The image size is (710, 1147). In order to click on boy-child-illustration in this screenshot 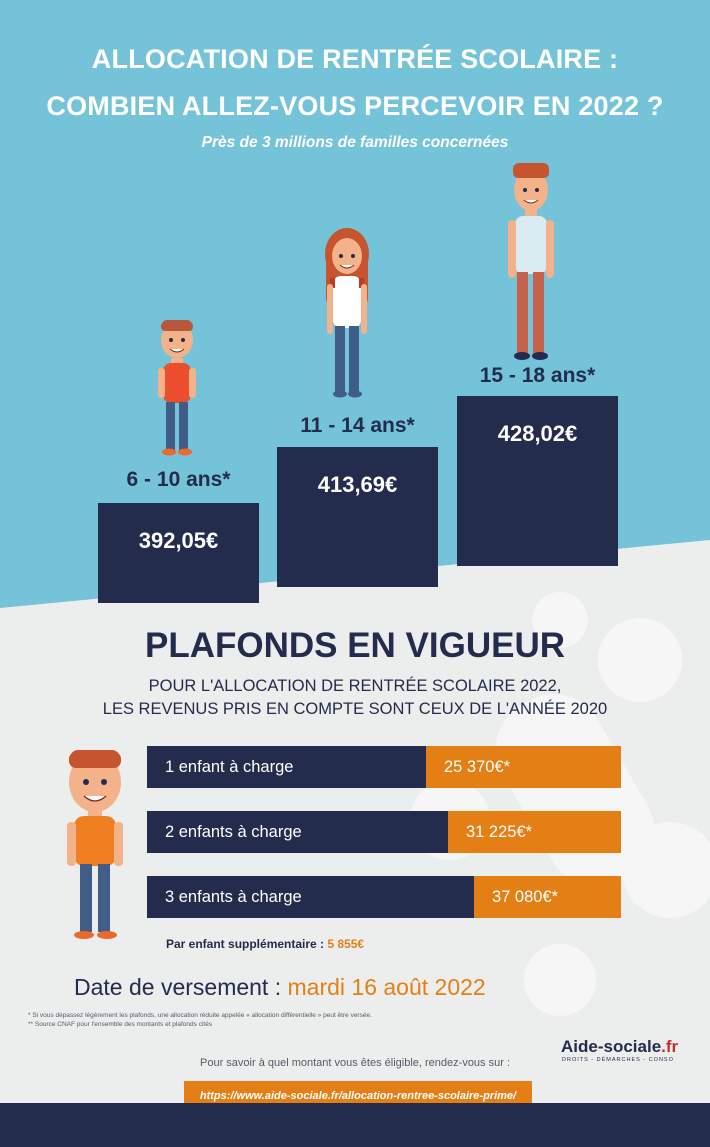, I will do `click(177, 388)`.